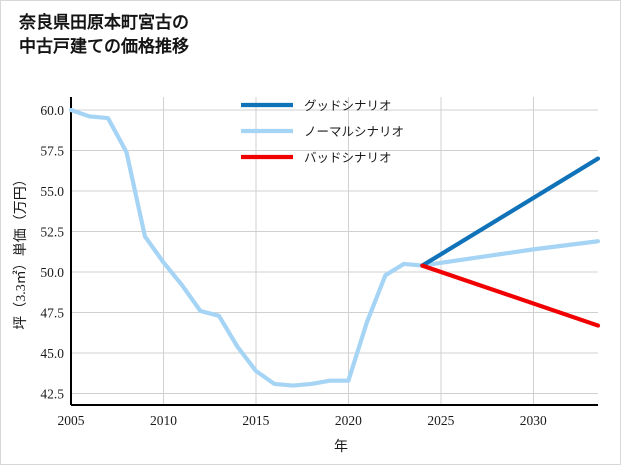 Image resolution: width=621 pixels, height=465 pixels. Describe the element at coordinates (510, 295) in the screenshot. I see `series-line-bad` at that location.